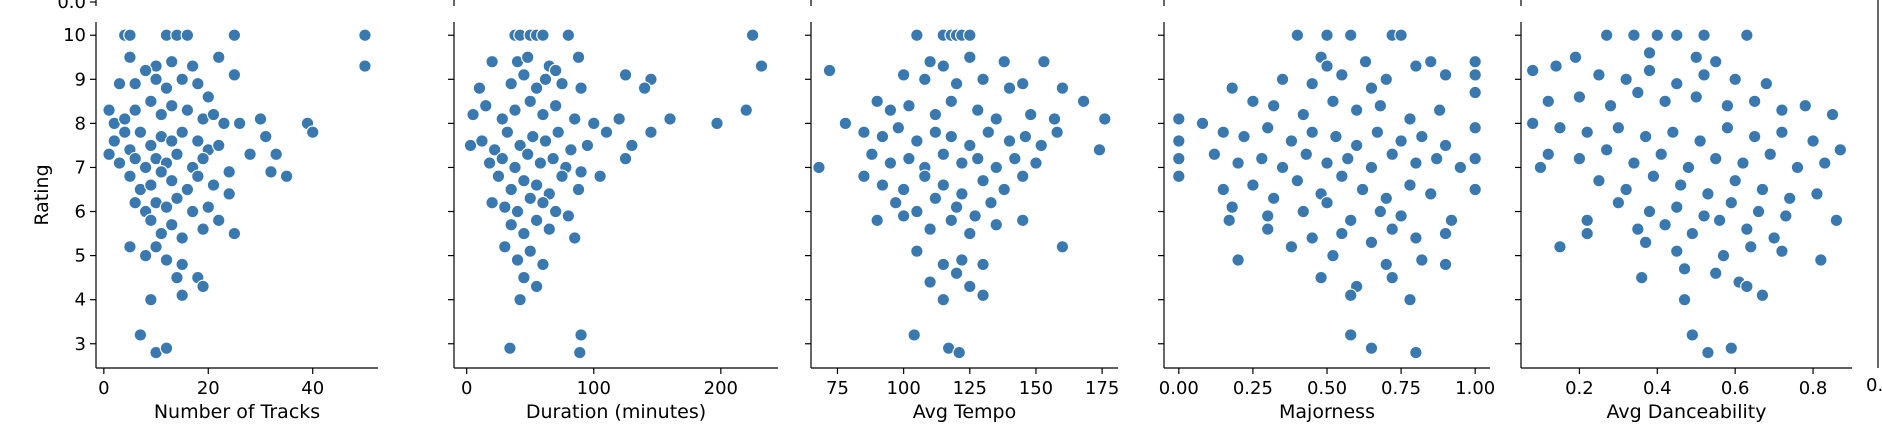 The width and height of the screenshot is (1882, 448). What do you see at coordinates (594, 388) in the screenshot?
I see `x-tick-label: 100` at bounding box center [594, 388].